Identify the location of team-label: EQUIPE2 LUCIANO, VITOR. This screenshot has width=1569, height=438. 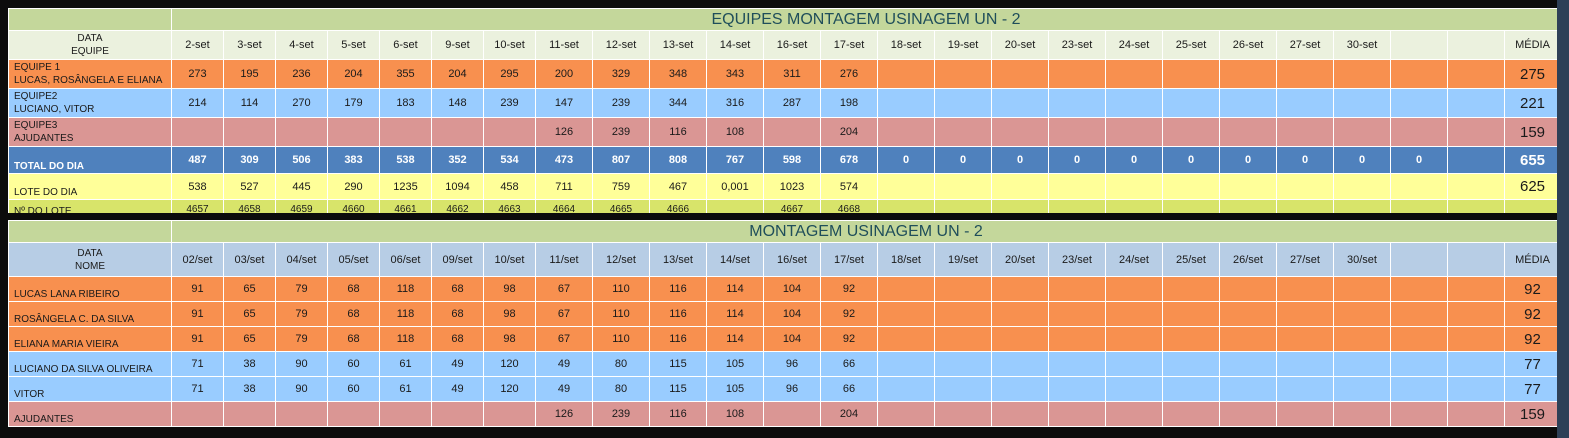
(90, 103).